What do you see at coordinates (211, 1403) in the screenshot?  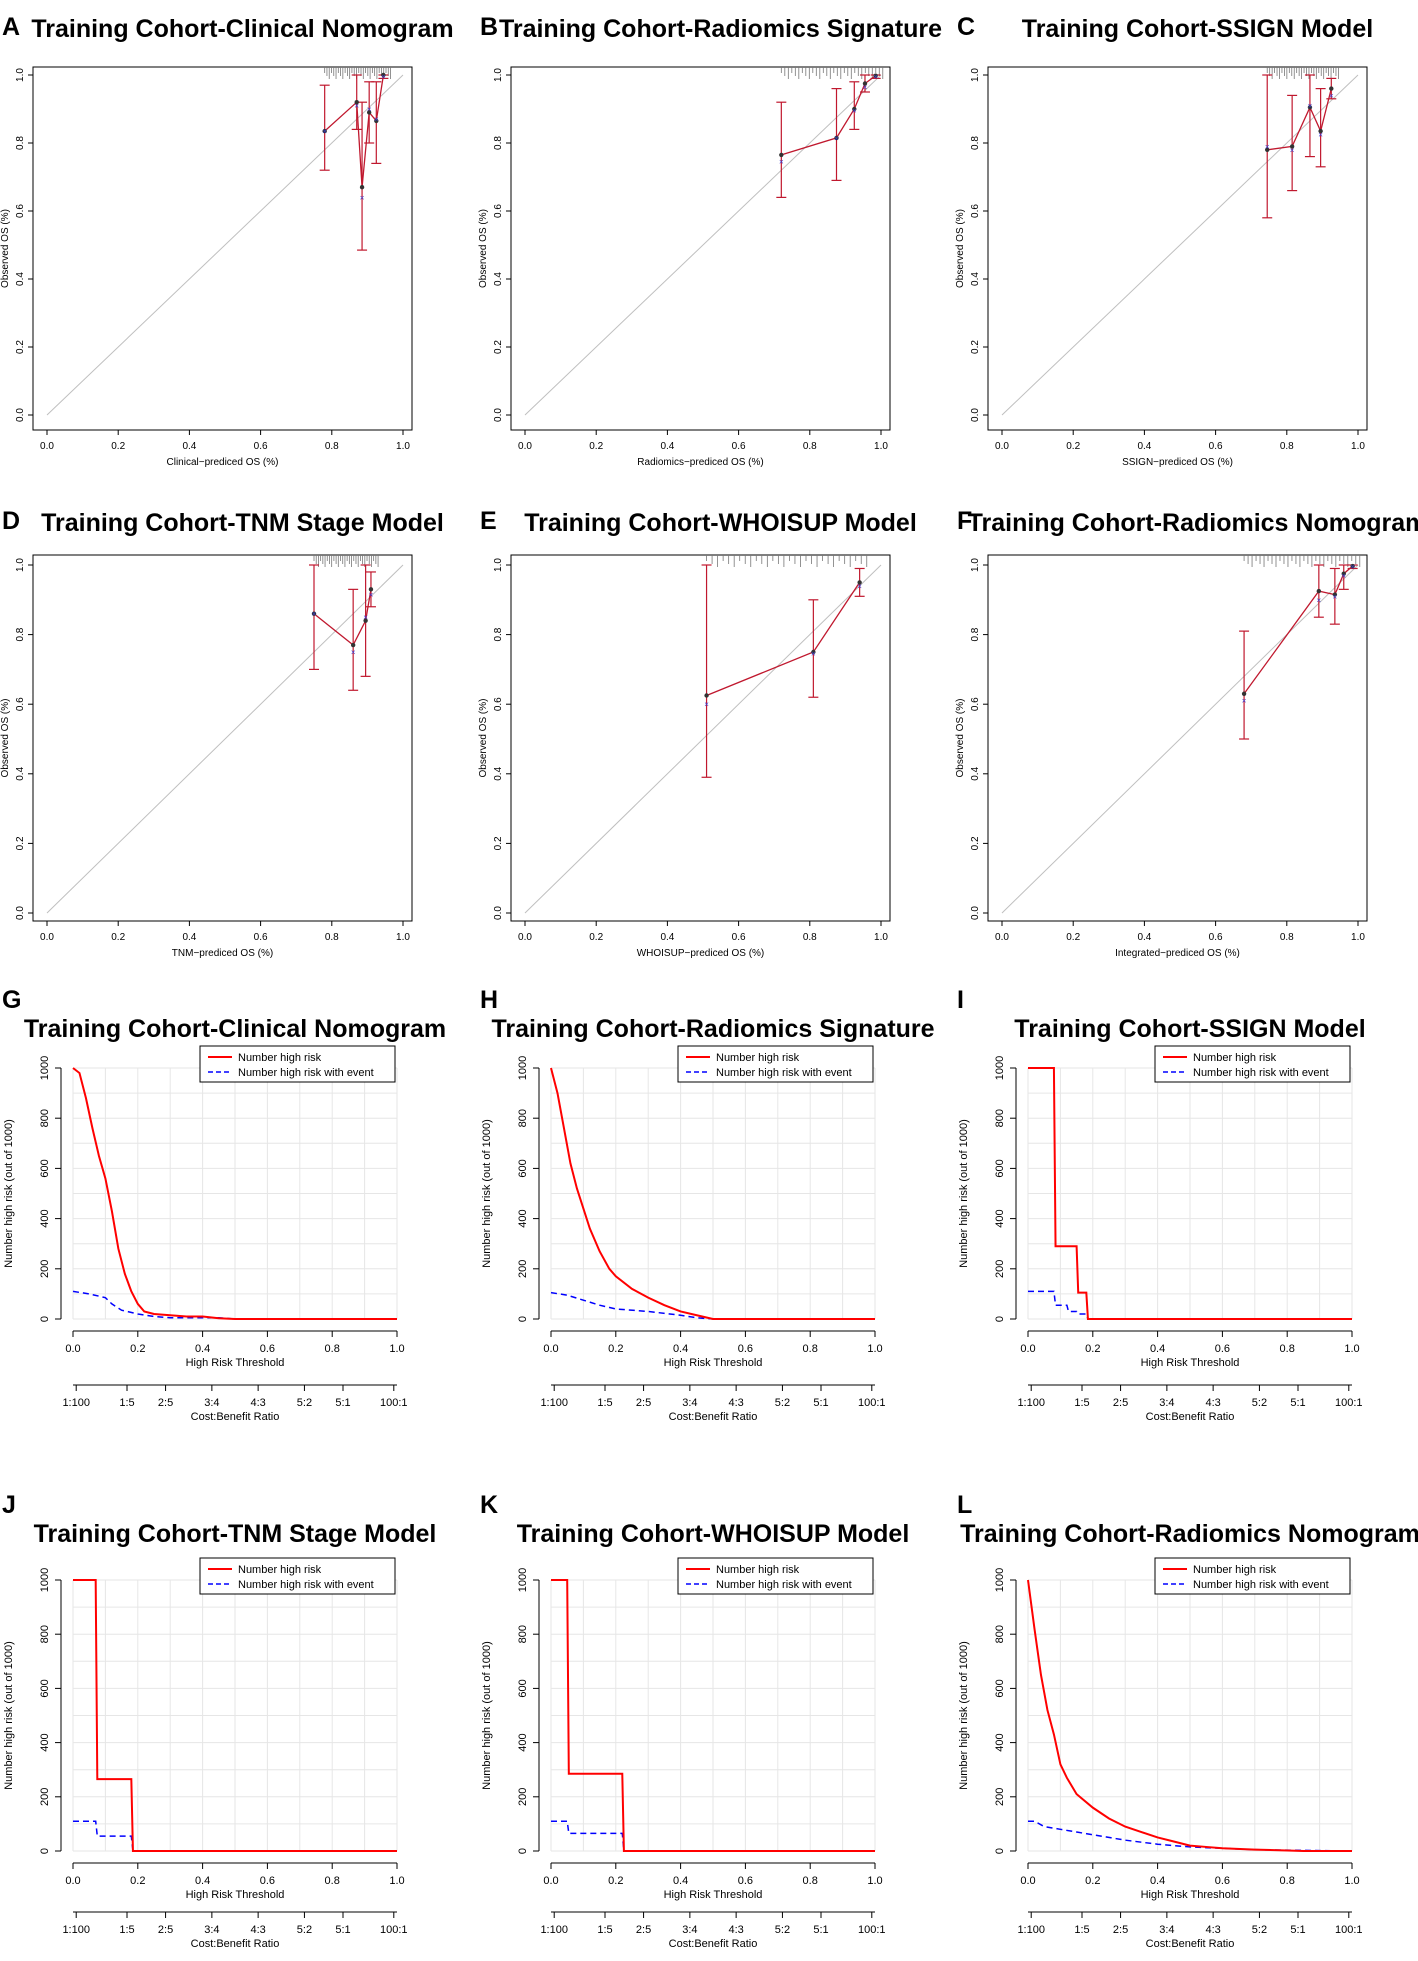 I see `ratio-tick-label: 3:4` at bounding box center [211, 1403].